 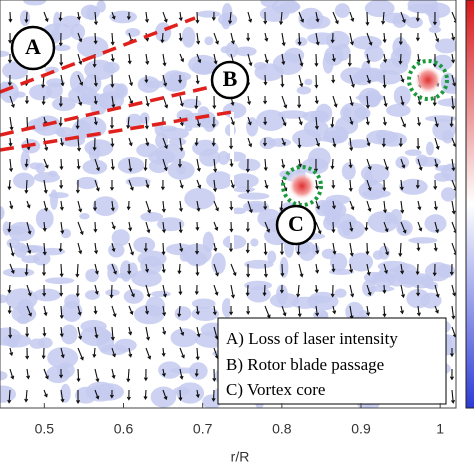 I want to click on x-tick-label: 1, so click(x=440, y=429).